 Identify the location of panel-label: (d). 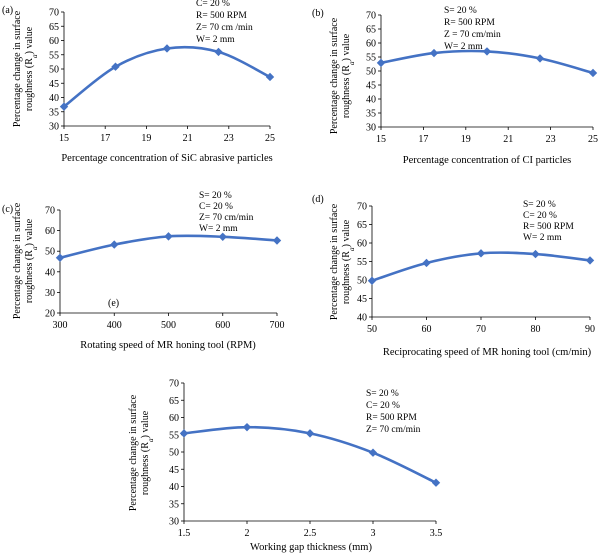
(318, 199).